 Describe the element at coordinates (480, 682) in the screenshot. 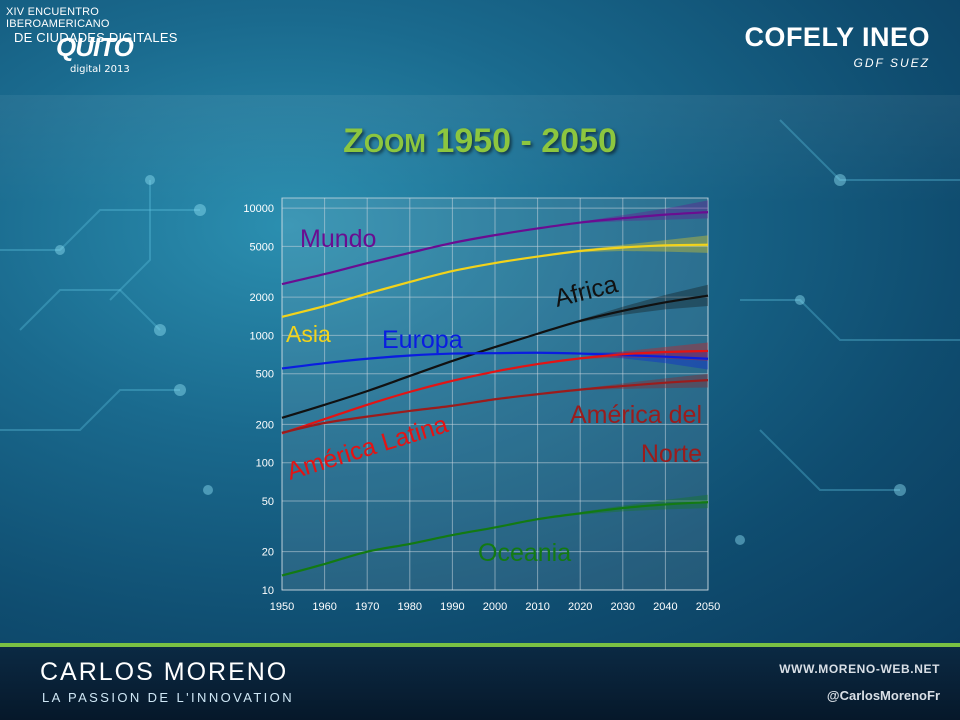

I see `footer` at that location.